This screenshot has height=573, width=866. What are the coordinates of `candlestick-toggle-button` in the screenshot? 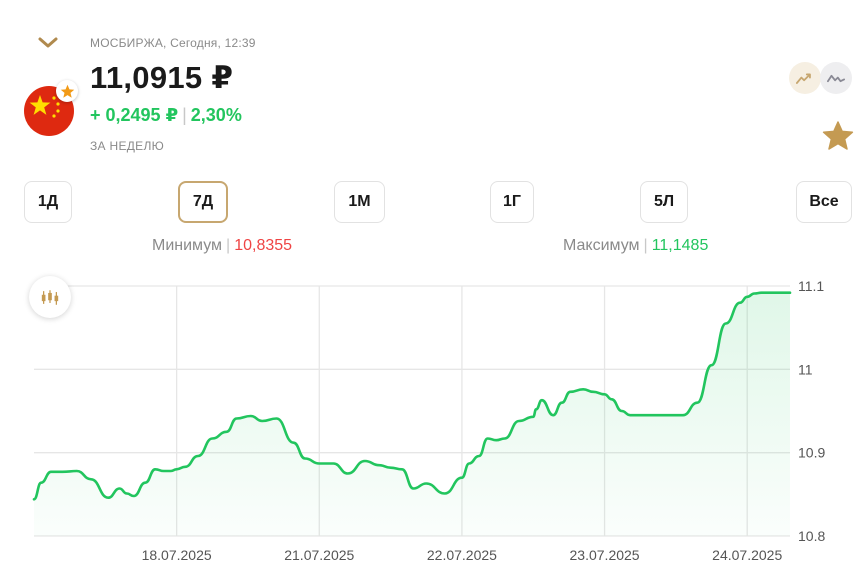 It's located at (50, 297).